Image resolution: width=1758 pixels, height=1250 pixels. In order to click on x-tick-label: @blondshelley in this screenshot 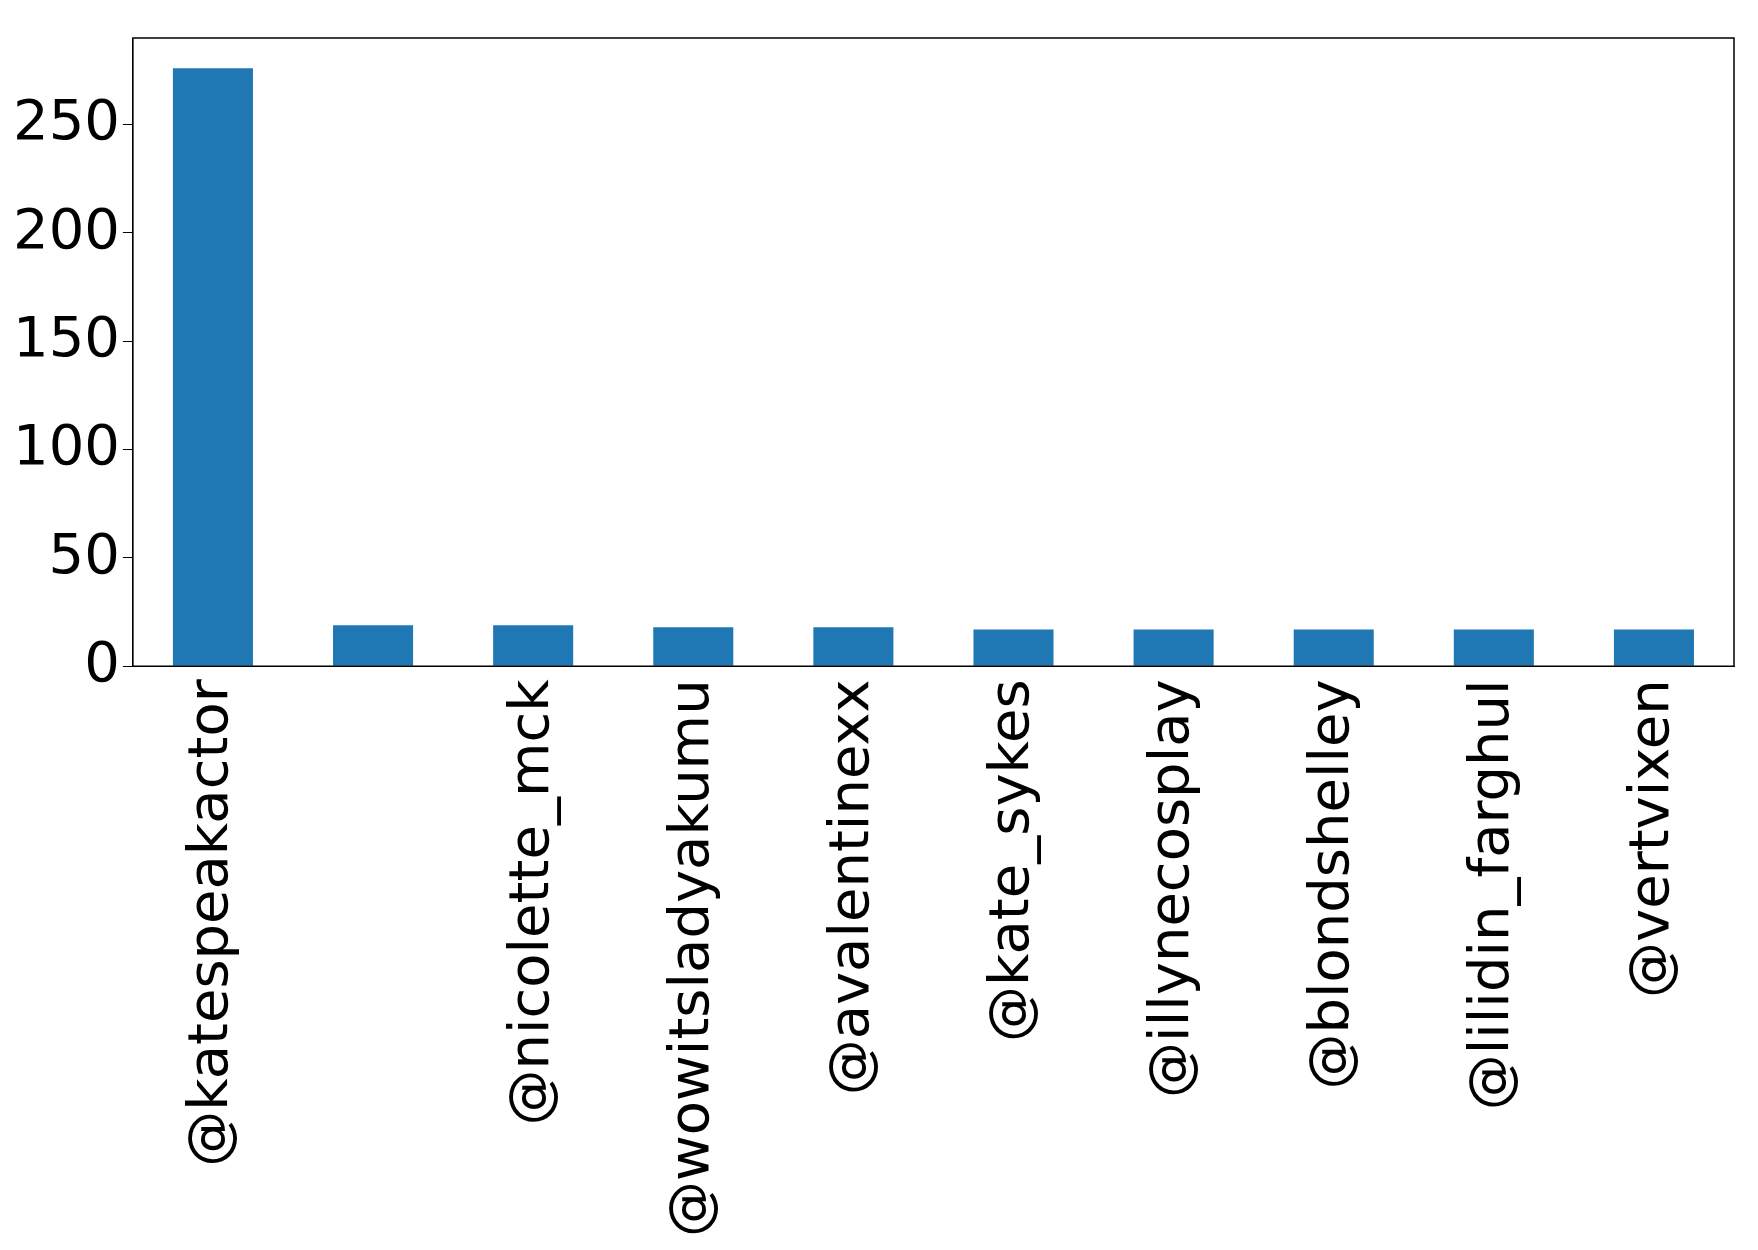, I will do `click(1329, 884)`.